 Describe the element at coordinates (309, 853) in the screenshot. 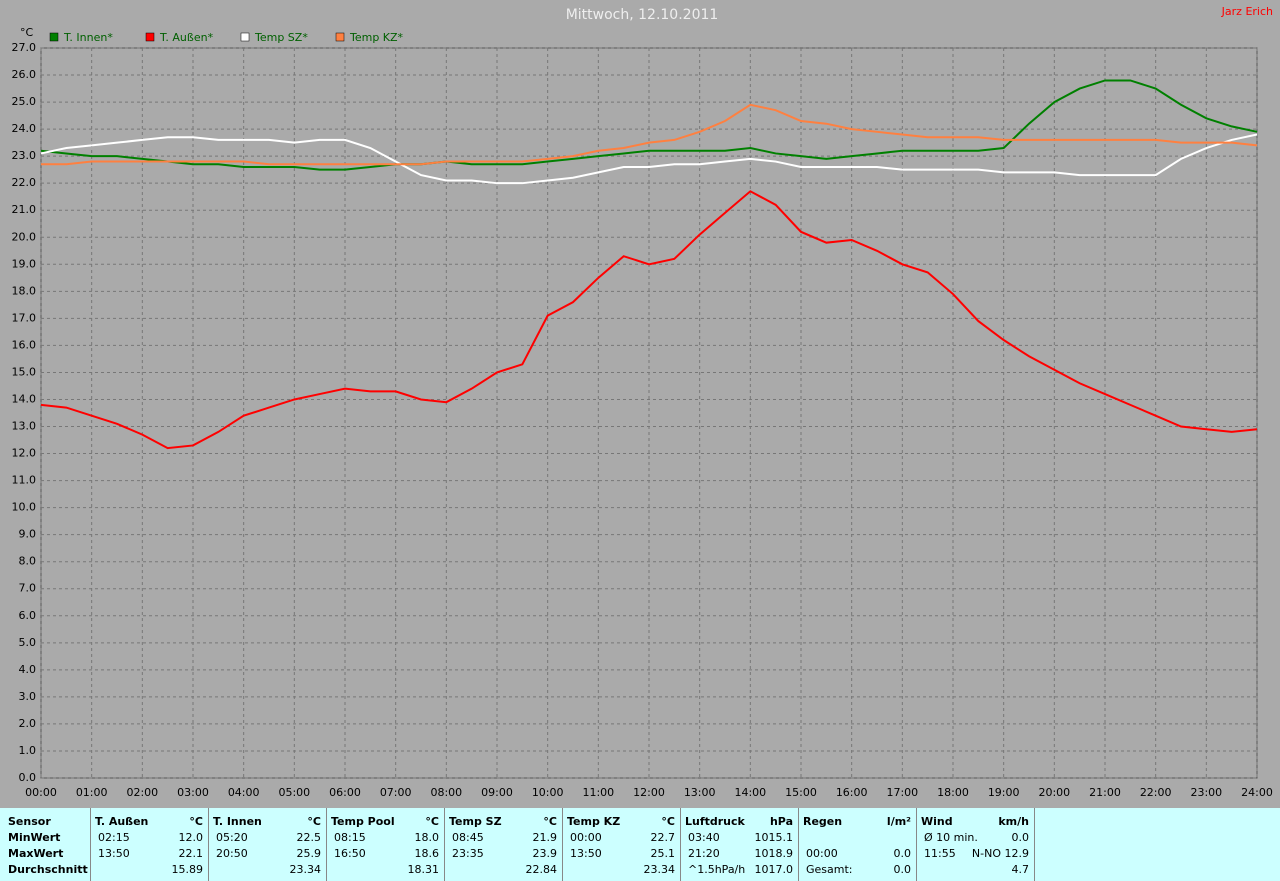

I see `cell-value: 25.9` at that location.